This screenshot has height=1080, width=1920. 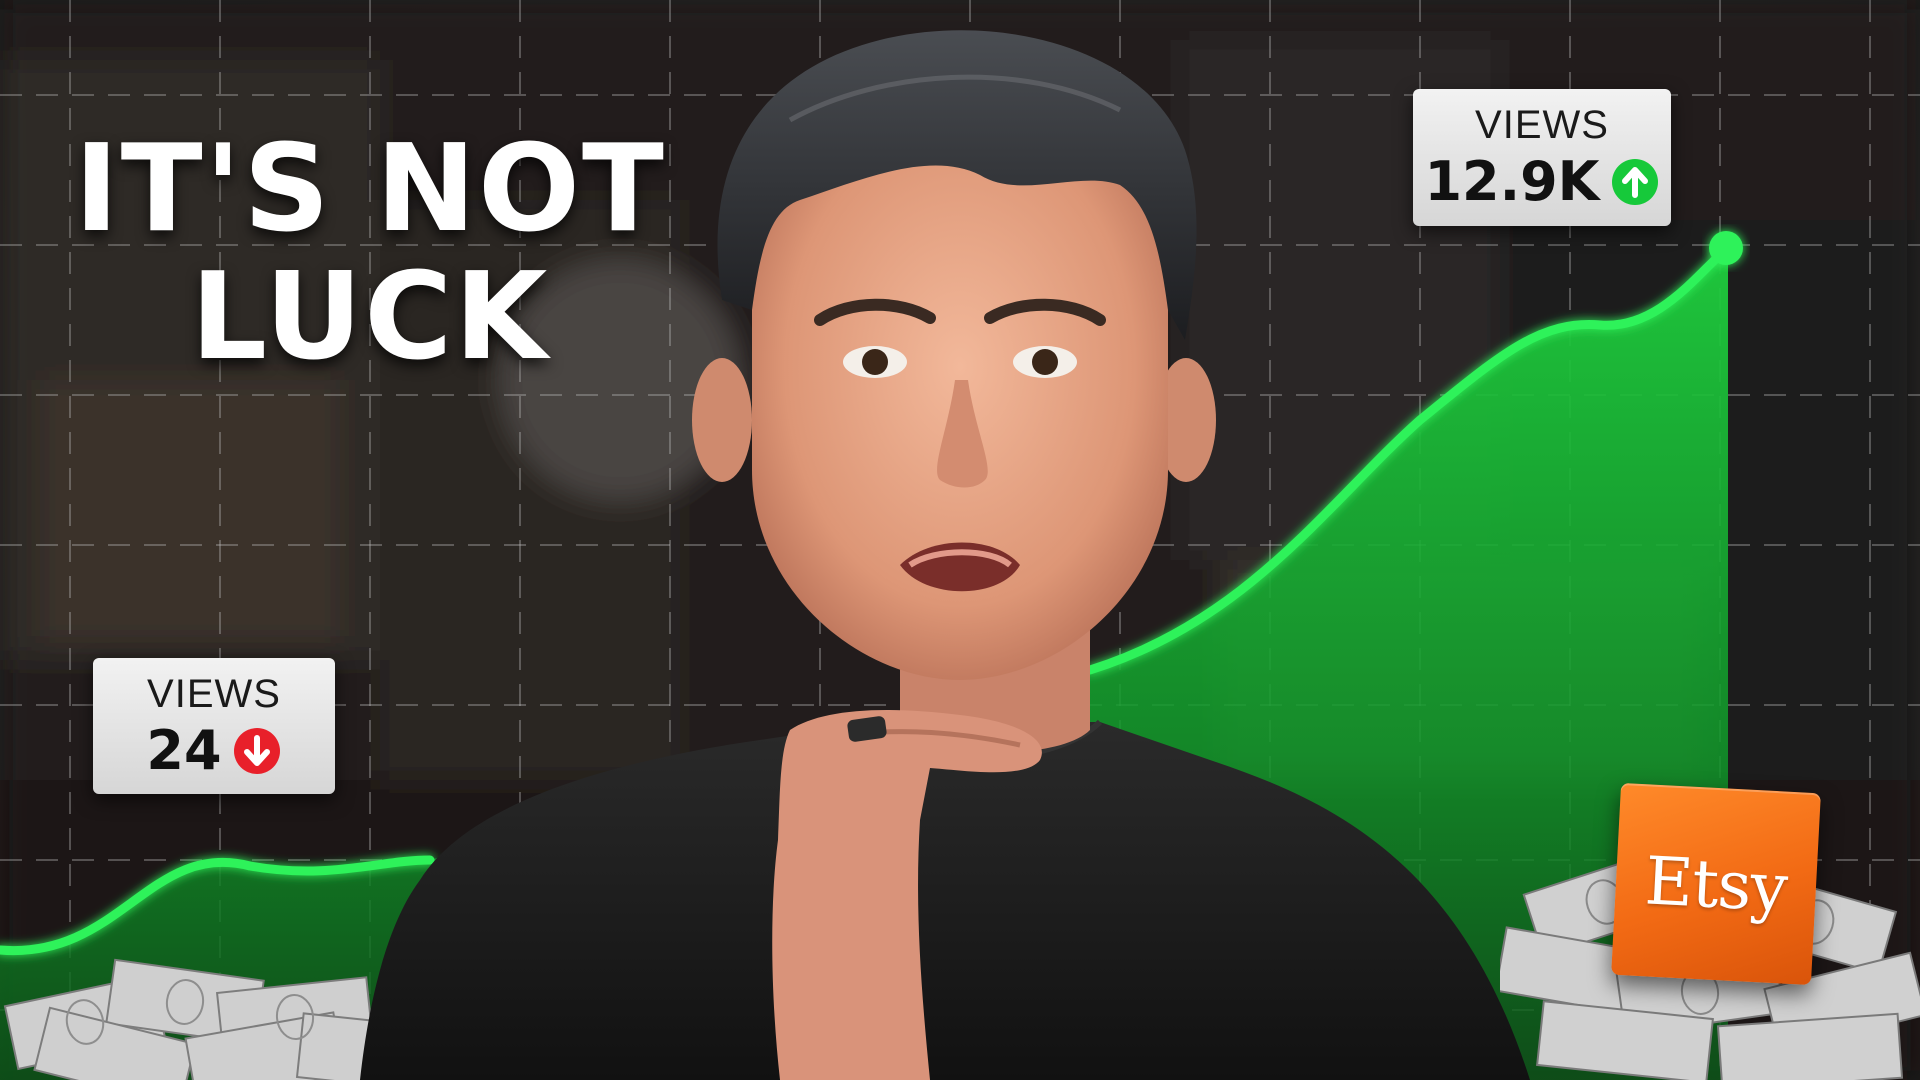 I want to click on views-value: 12.9K, so click(x=1512, y=181).